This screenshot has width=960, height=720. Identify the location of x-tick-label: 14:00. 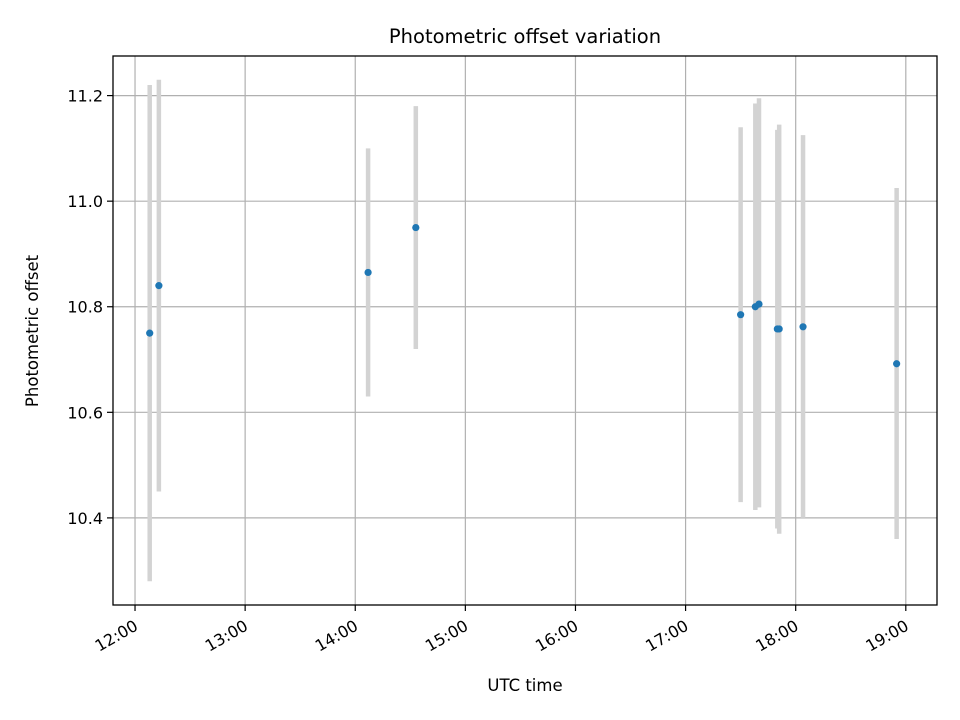
(336, 636).